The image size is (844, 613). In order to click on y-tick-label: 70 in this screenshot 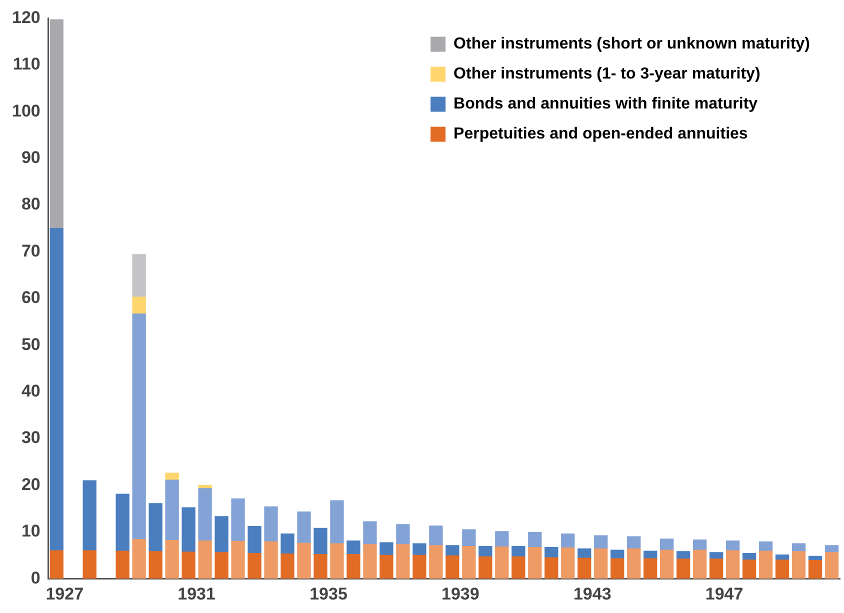, I will do `click(30, 250)`.